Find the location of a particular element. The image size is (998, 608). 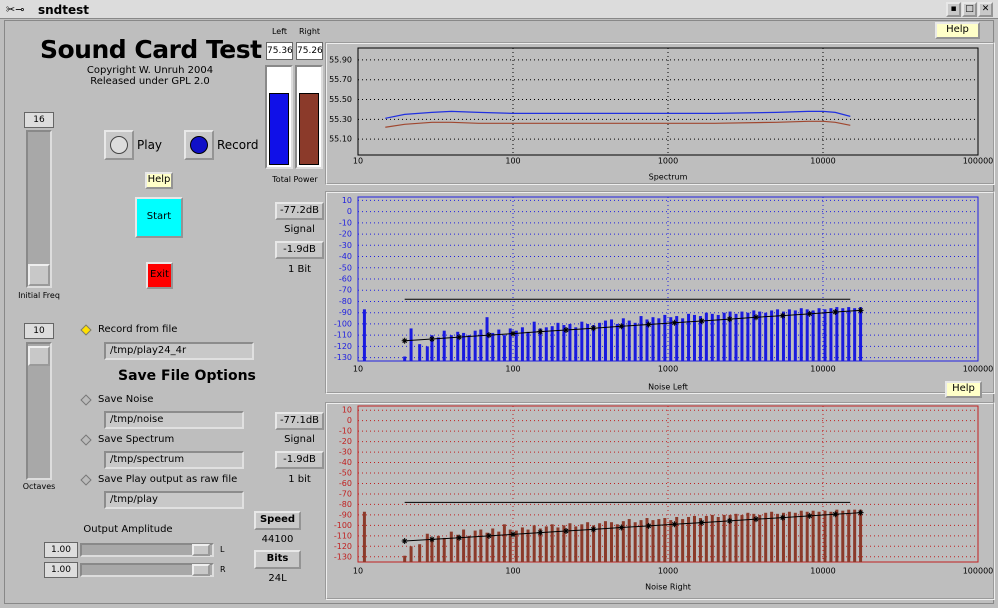

meter-caption: Total Power is located at coordinates (295, 179).